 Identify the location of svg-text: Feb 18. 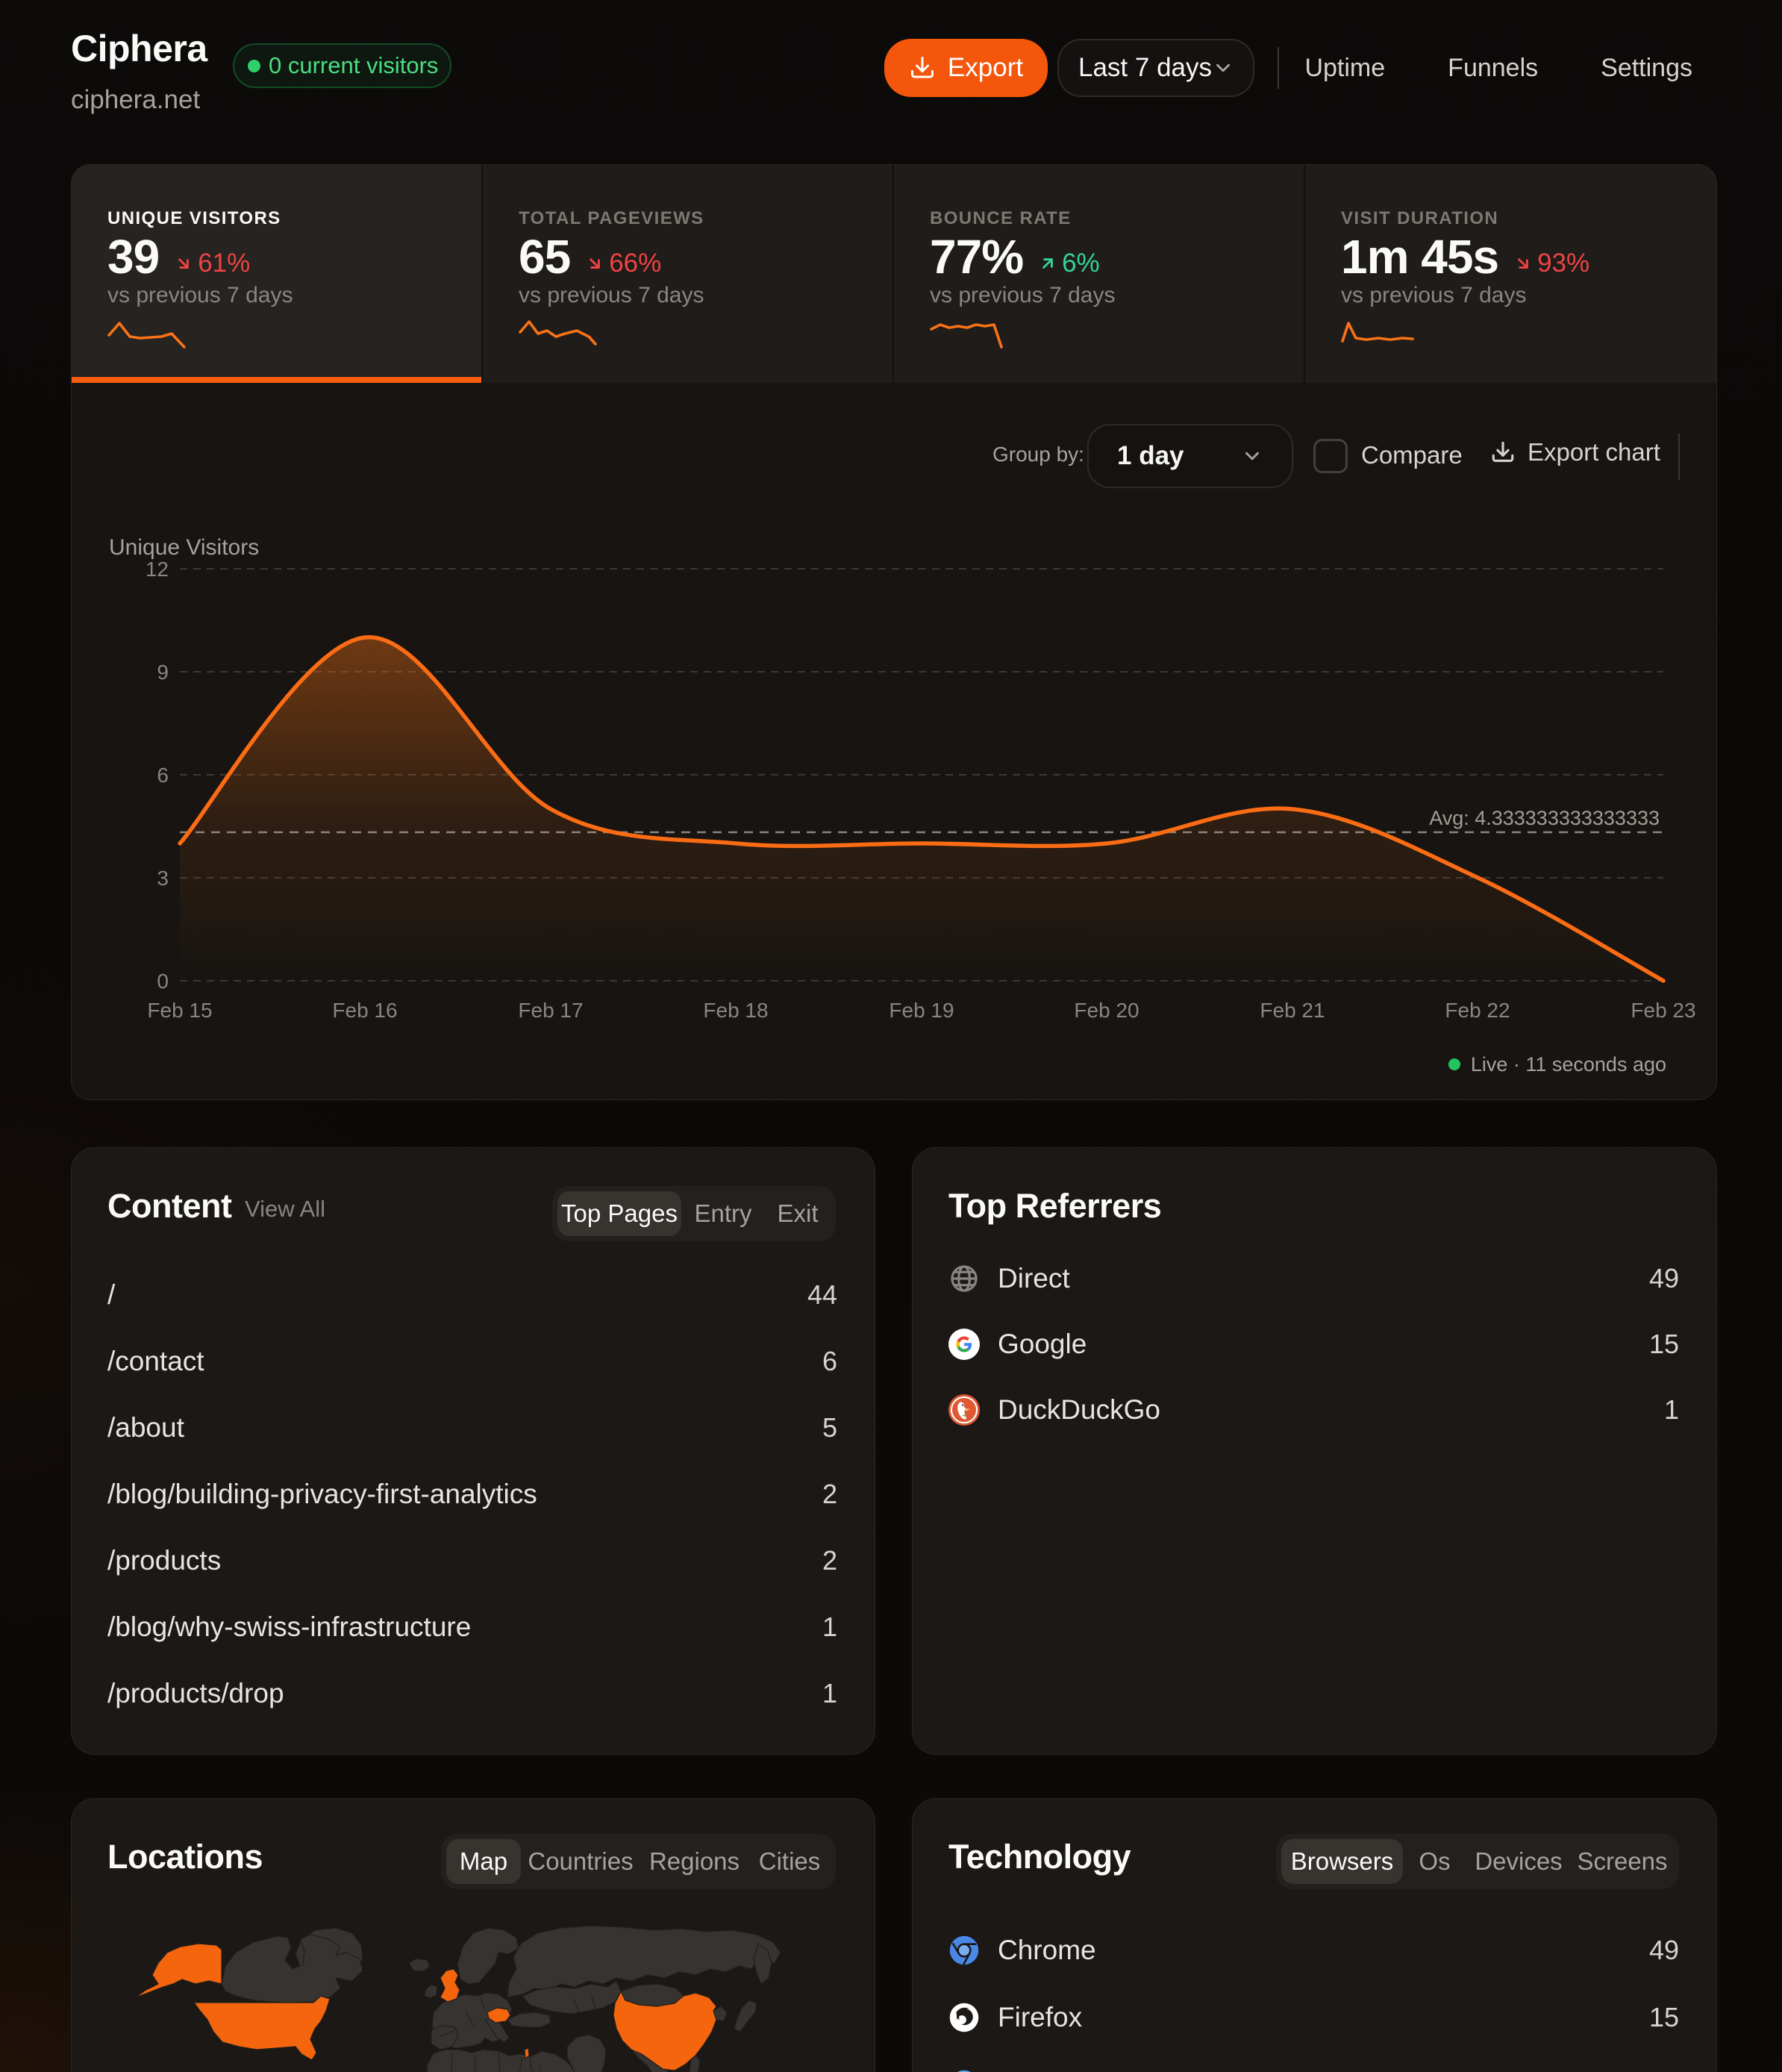
(735, 1010).